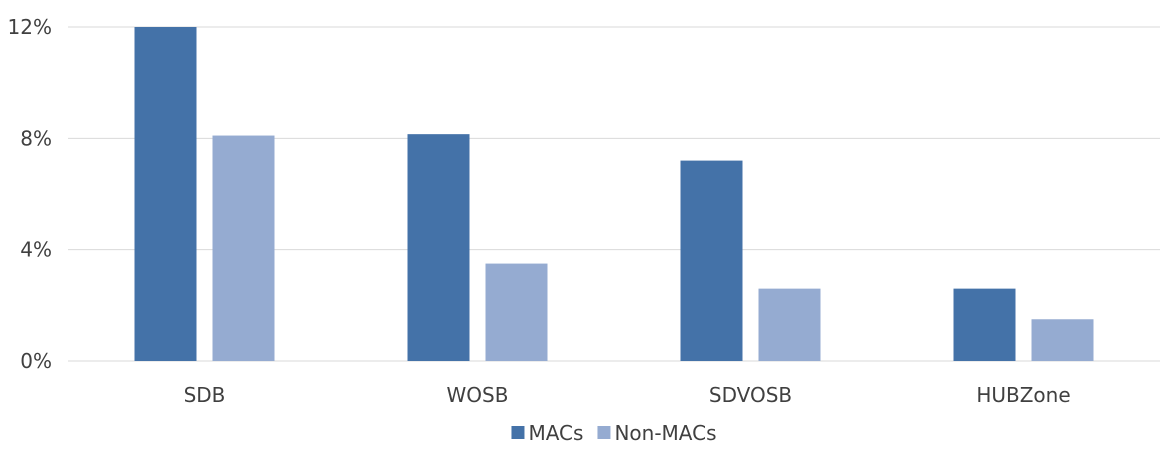 This screenshot has height=459, width=1165. What do you see at coordinates (750, 395) in the screenshot?
I see `x-category-label: SDVOSB` at bounding box center [750, 395].